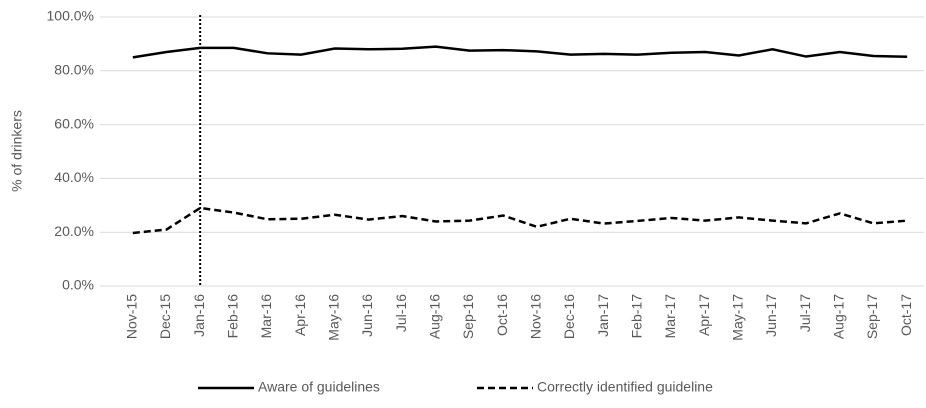 The image size is (926, 408). What do you see at coordinates (78, 285) in the screenshot?
I see `y-tick-label: 0.0%` at bounding box center [78, 285].